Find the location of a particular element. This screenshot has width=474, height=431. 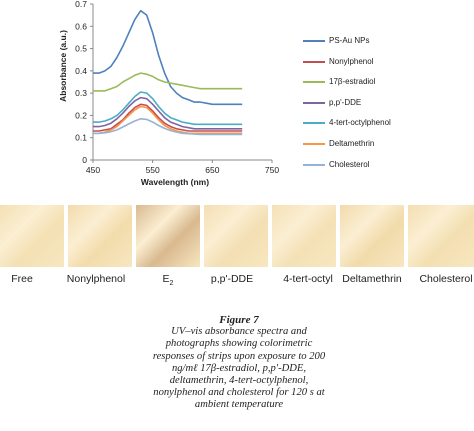

y-tick-label: 0.3 is located at coordinates (81, 93).